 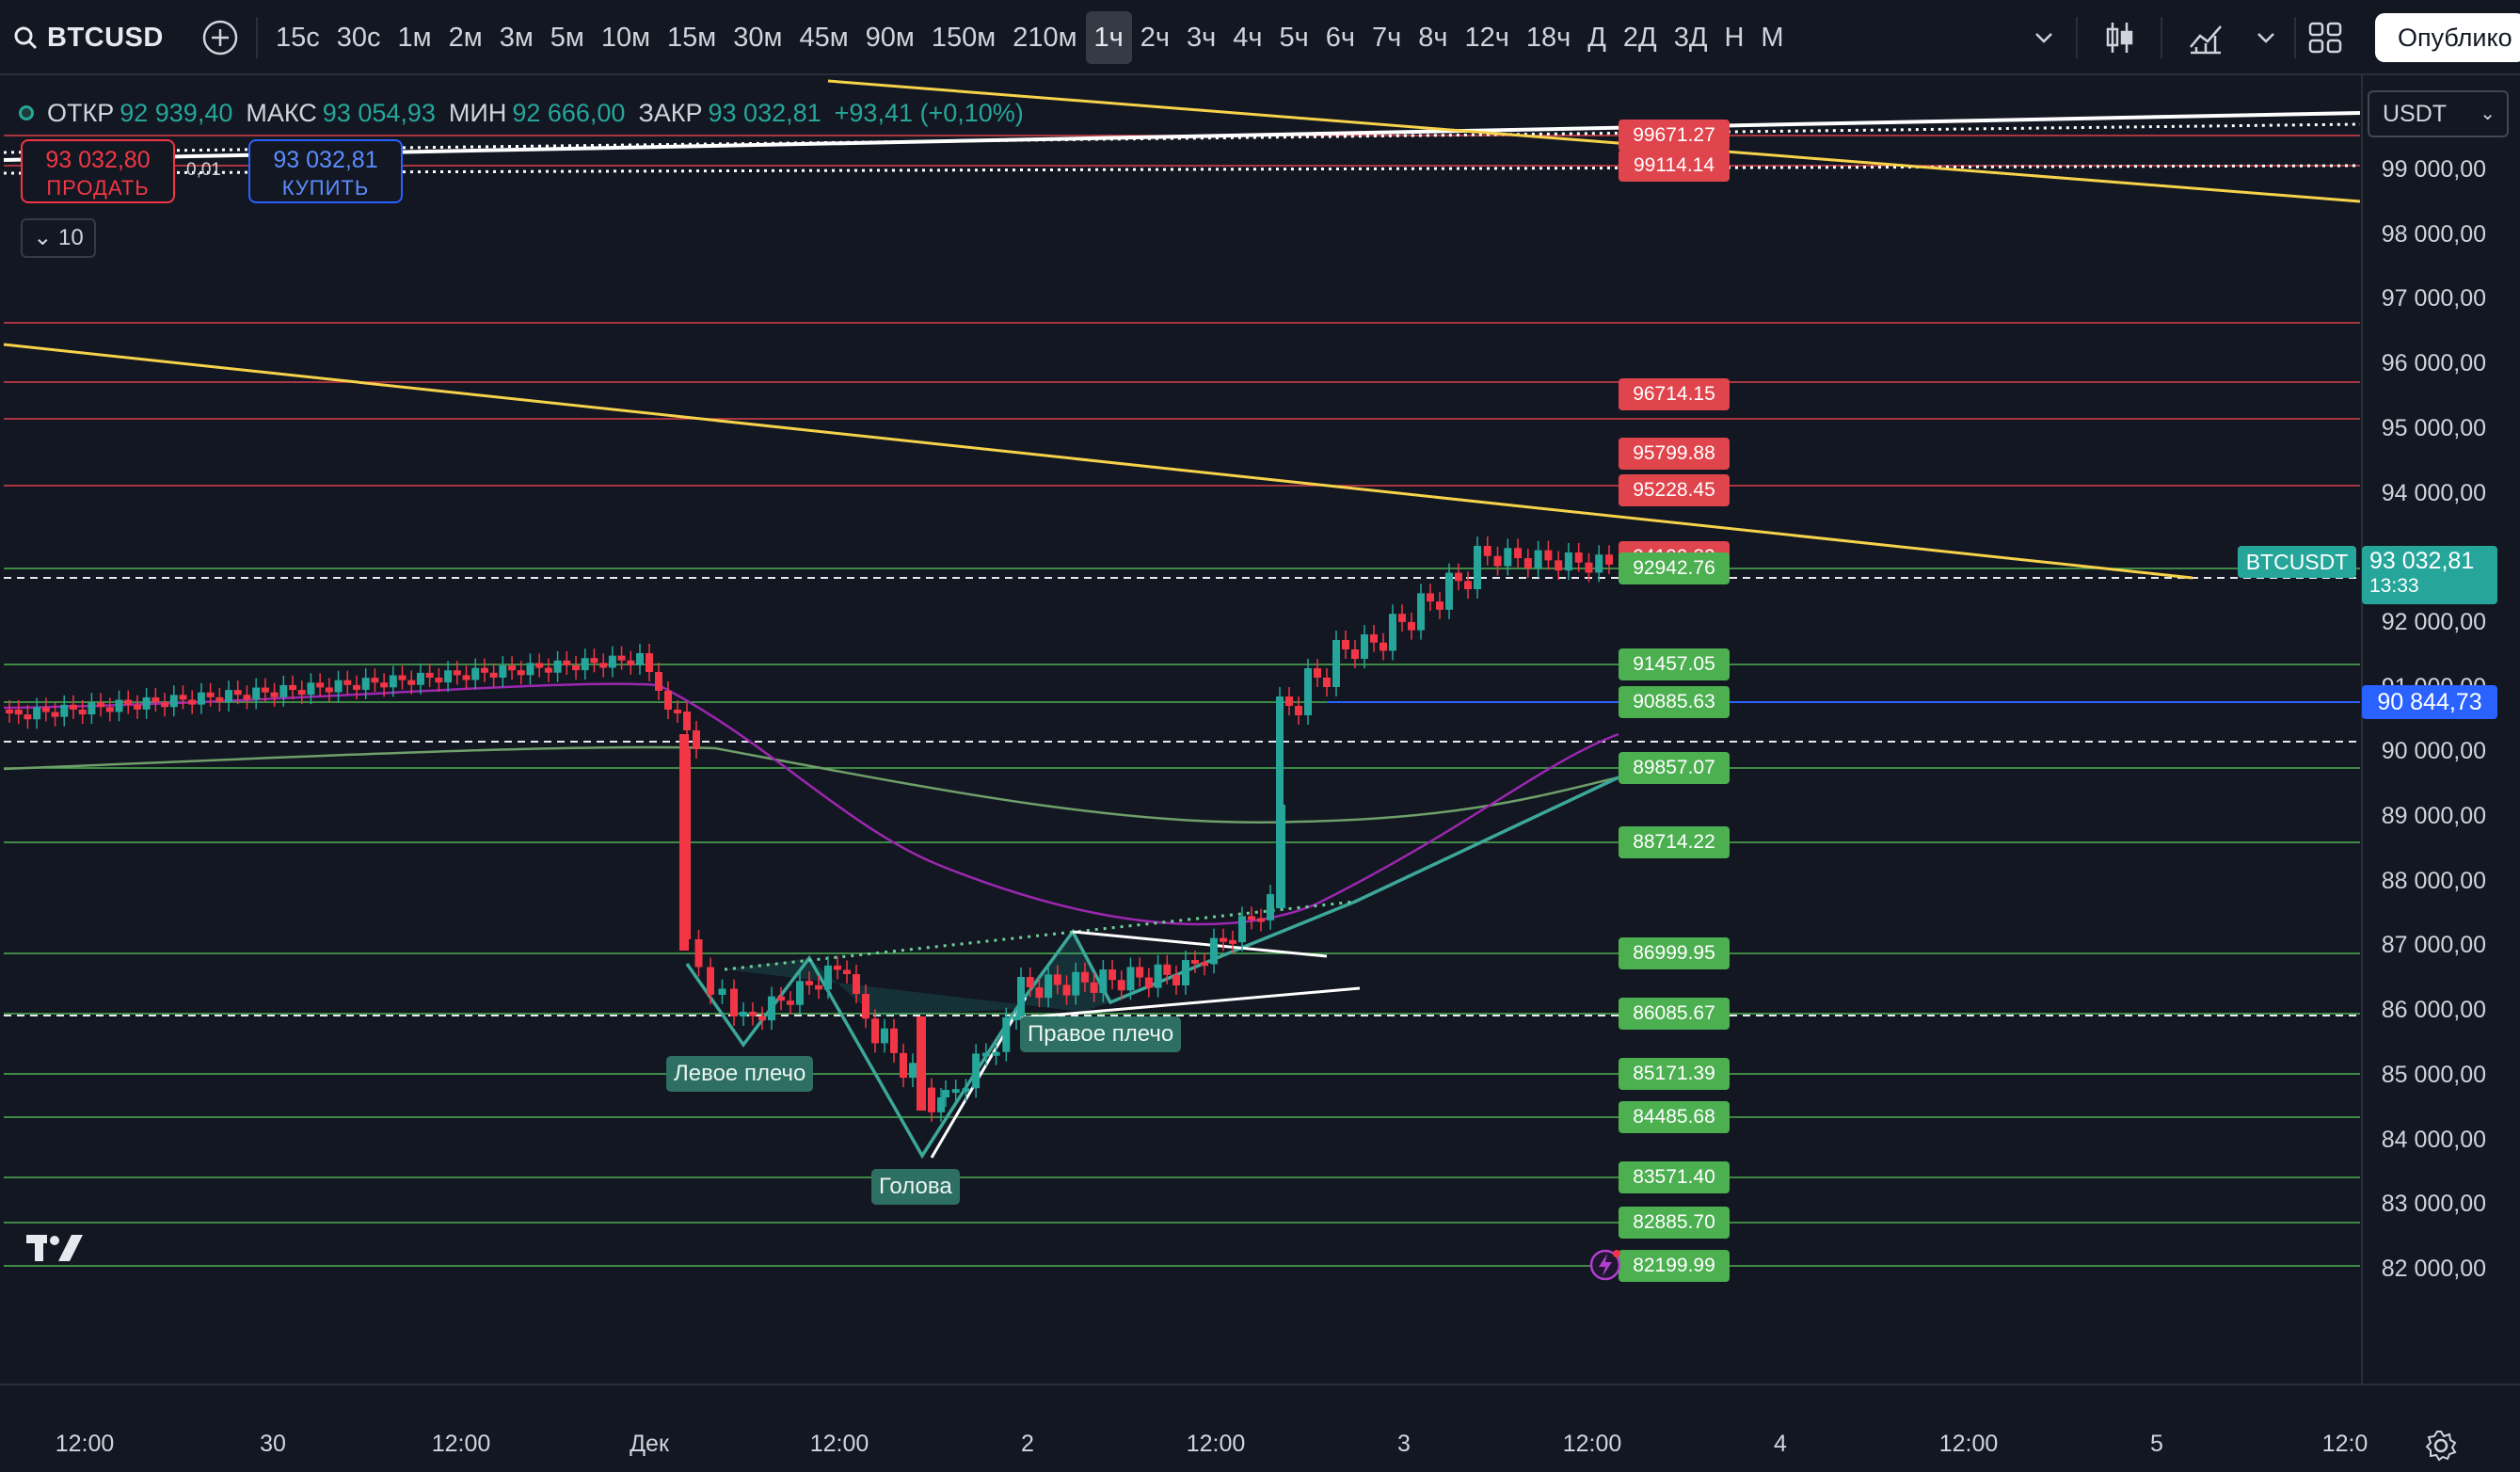 What do you see at coordinates (1596, 38) in the screenshot?
I see `interval-23: Д` at bounding box center [1596, 38].